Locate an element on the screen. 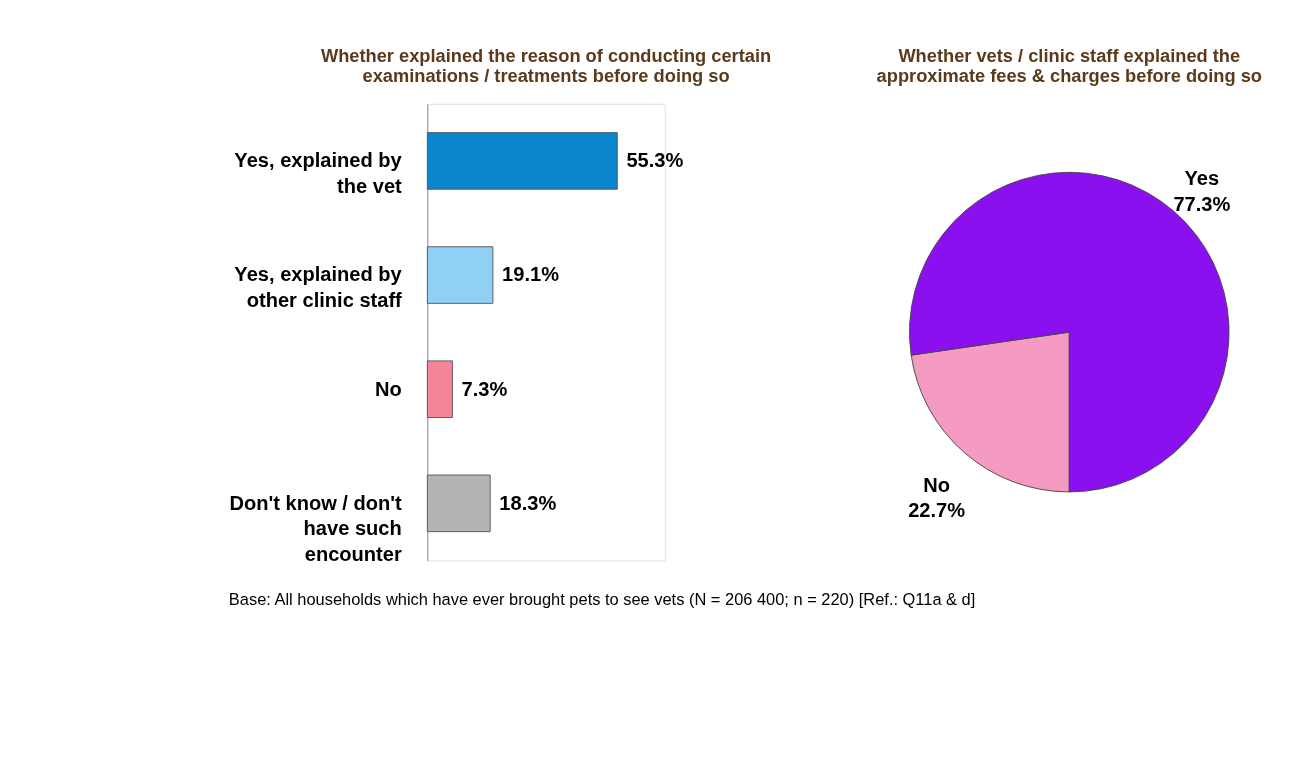  chart-title: Whether explained the reason of conducting certain examinations / treatments before doing so is located at coordinates (546, 65).